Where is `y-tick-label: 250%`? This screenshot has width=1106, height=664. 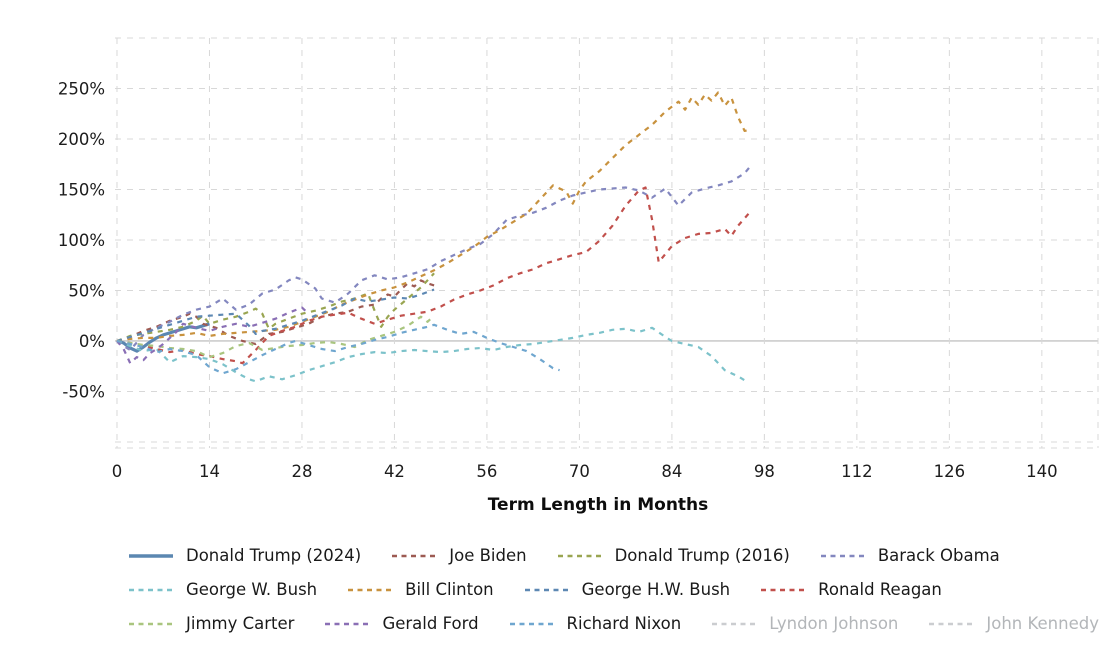
y-tick-label: 250% is located at coordinates (81, 88).